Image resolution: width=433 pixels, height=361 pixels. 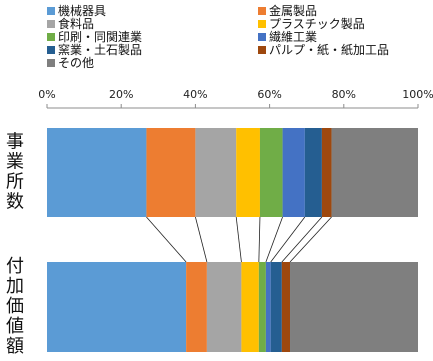 I want to click on x-tick-label: 40%, so click(x=195, y=94).